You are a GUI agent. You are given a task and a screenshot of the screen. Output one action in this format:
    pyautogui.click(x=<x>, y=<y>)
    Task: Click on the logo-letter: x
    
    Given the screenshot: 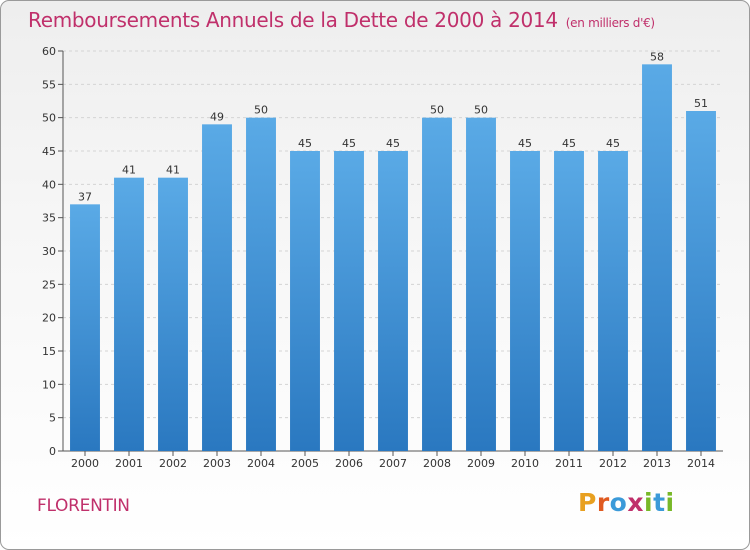 What is the action you would take?
    pyautogui.click(x=635, y=502)
    